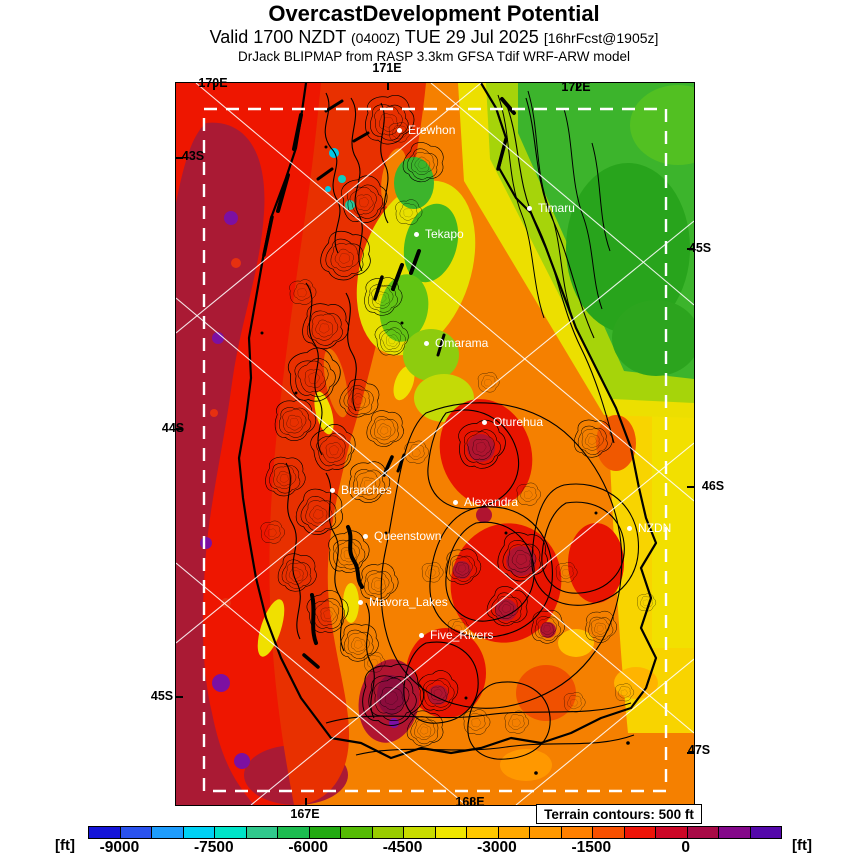 This screenshot has height=860, width=850. I want to click on terrain-contours-text: Terrain contours: 500 ft, so click(619, 814).